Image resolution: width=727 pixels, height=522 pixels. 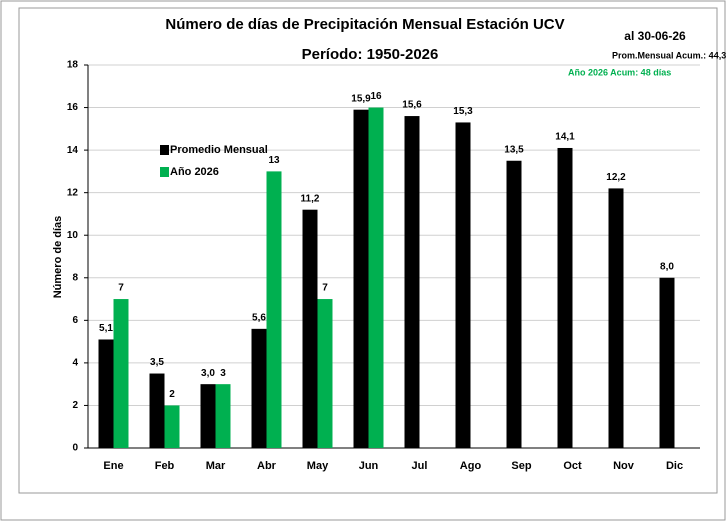 I want to click on value-label: 8,0, so click(x=667, y=266).